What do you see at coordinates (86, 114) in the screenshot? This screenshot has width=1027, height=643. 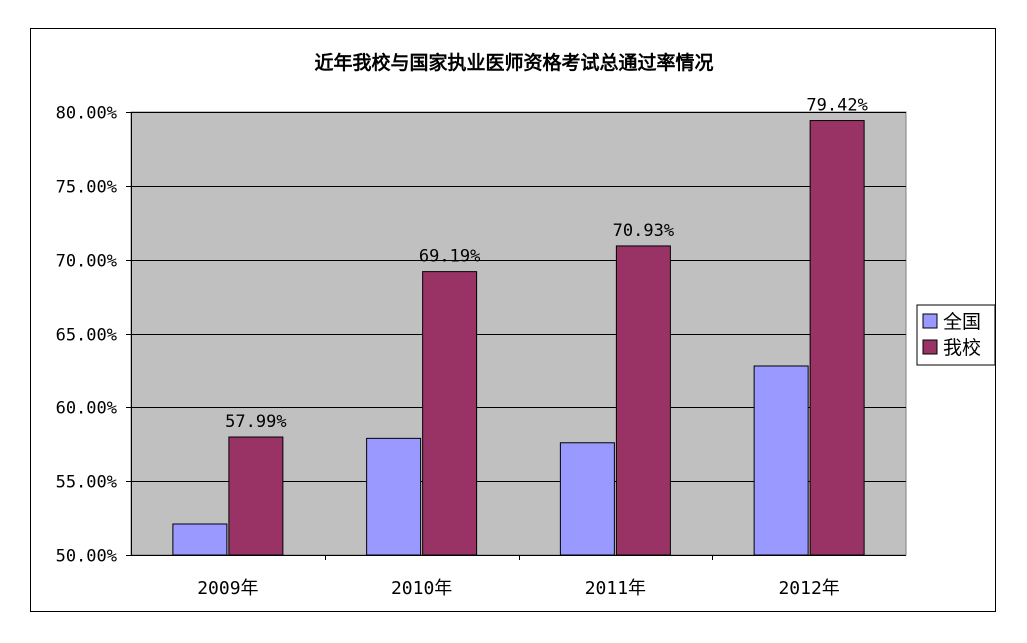 I see `y-tick-label: 80.00%` at bounding box center [86, 114].